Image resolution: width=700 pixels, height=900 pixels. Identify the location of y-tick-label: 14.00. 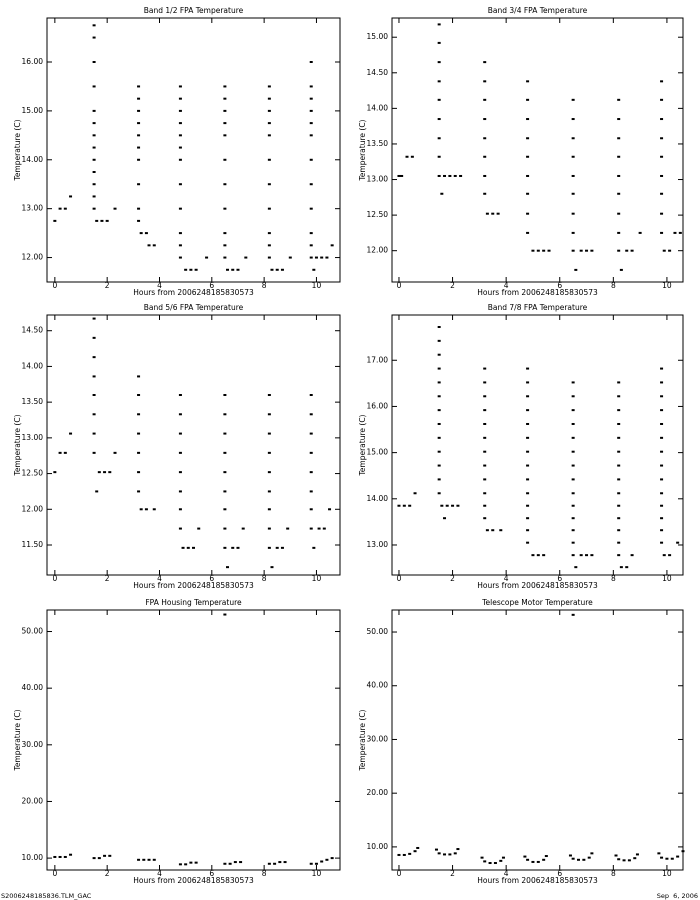
(33, 159).